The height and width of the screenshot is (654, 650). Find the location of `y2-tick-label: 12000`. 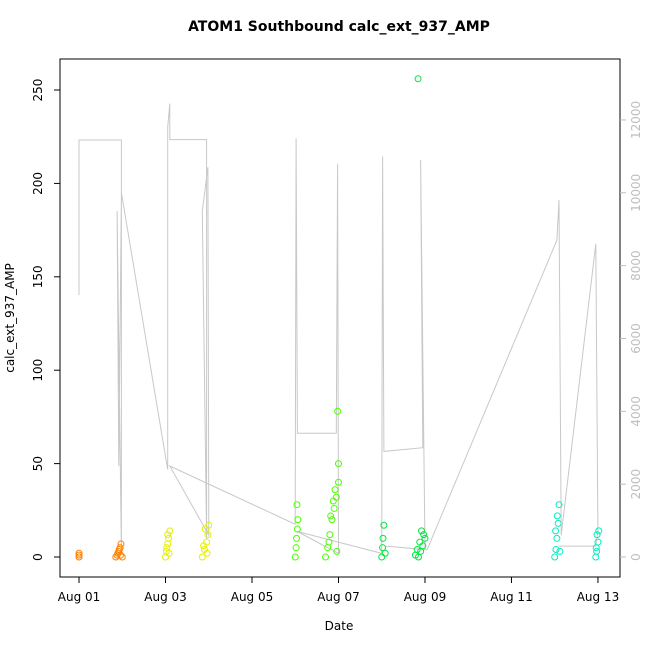

y2-tick-label: 12000 is located at coordinates (636, 120).